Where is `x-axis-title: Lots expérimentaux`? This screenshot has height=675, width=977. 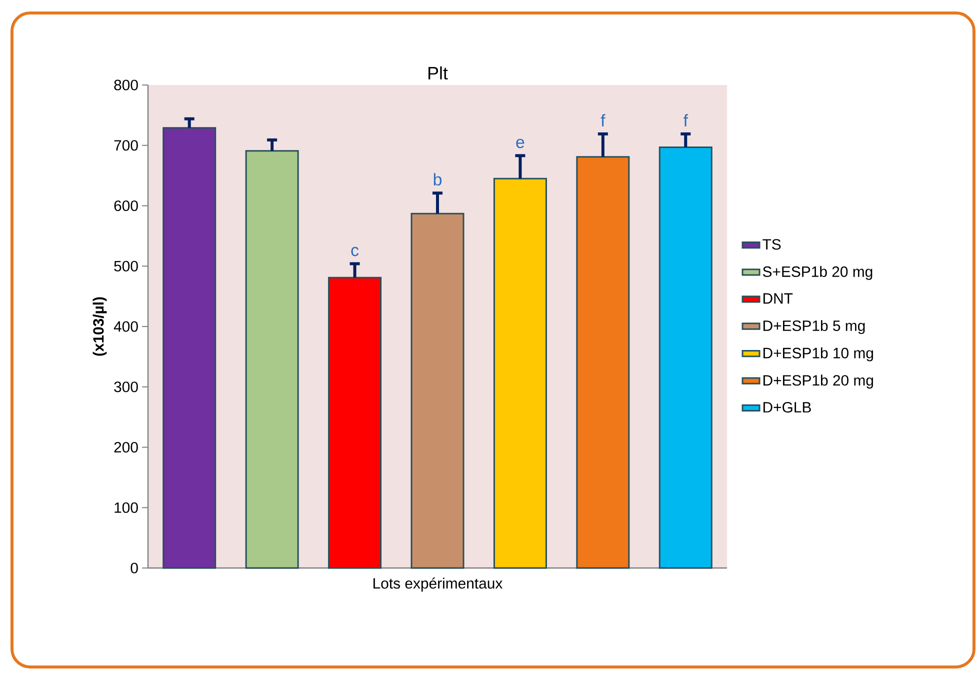
x-axis-title: Lots expérimentaux is located at coordinates (438, 585).